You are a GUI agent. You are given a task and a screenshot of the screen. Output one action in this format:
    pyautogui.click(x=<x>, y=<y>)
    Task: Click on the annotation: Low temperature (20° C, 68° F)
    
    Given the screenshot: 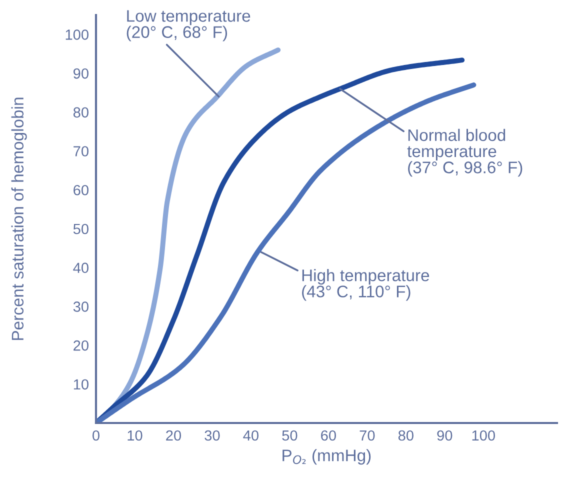 What is the action you would take?
    pyautogui.click(x=188, y=26)
    